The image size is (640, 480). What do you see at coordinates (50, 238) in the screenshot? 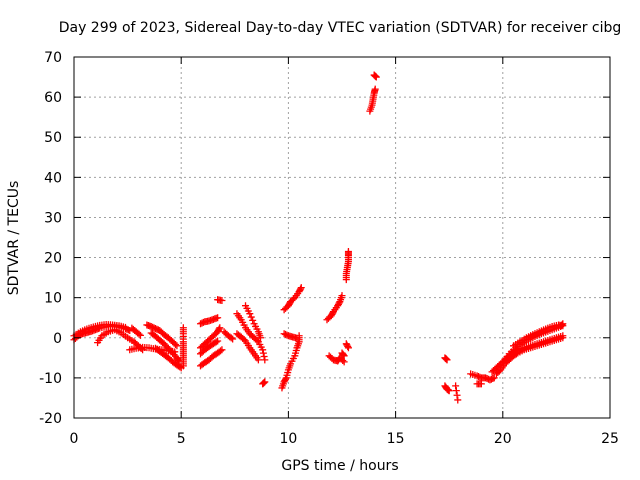
I see `y-tick-labels: -20 -10 0 10 20 30 40 50 60 70` at bounding box center [50, 238].